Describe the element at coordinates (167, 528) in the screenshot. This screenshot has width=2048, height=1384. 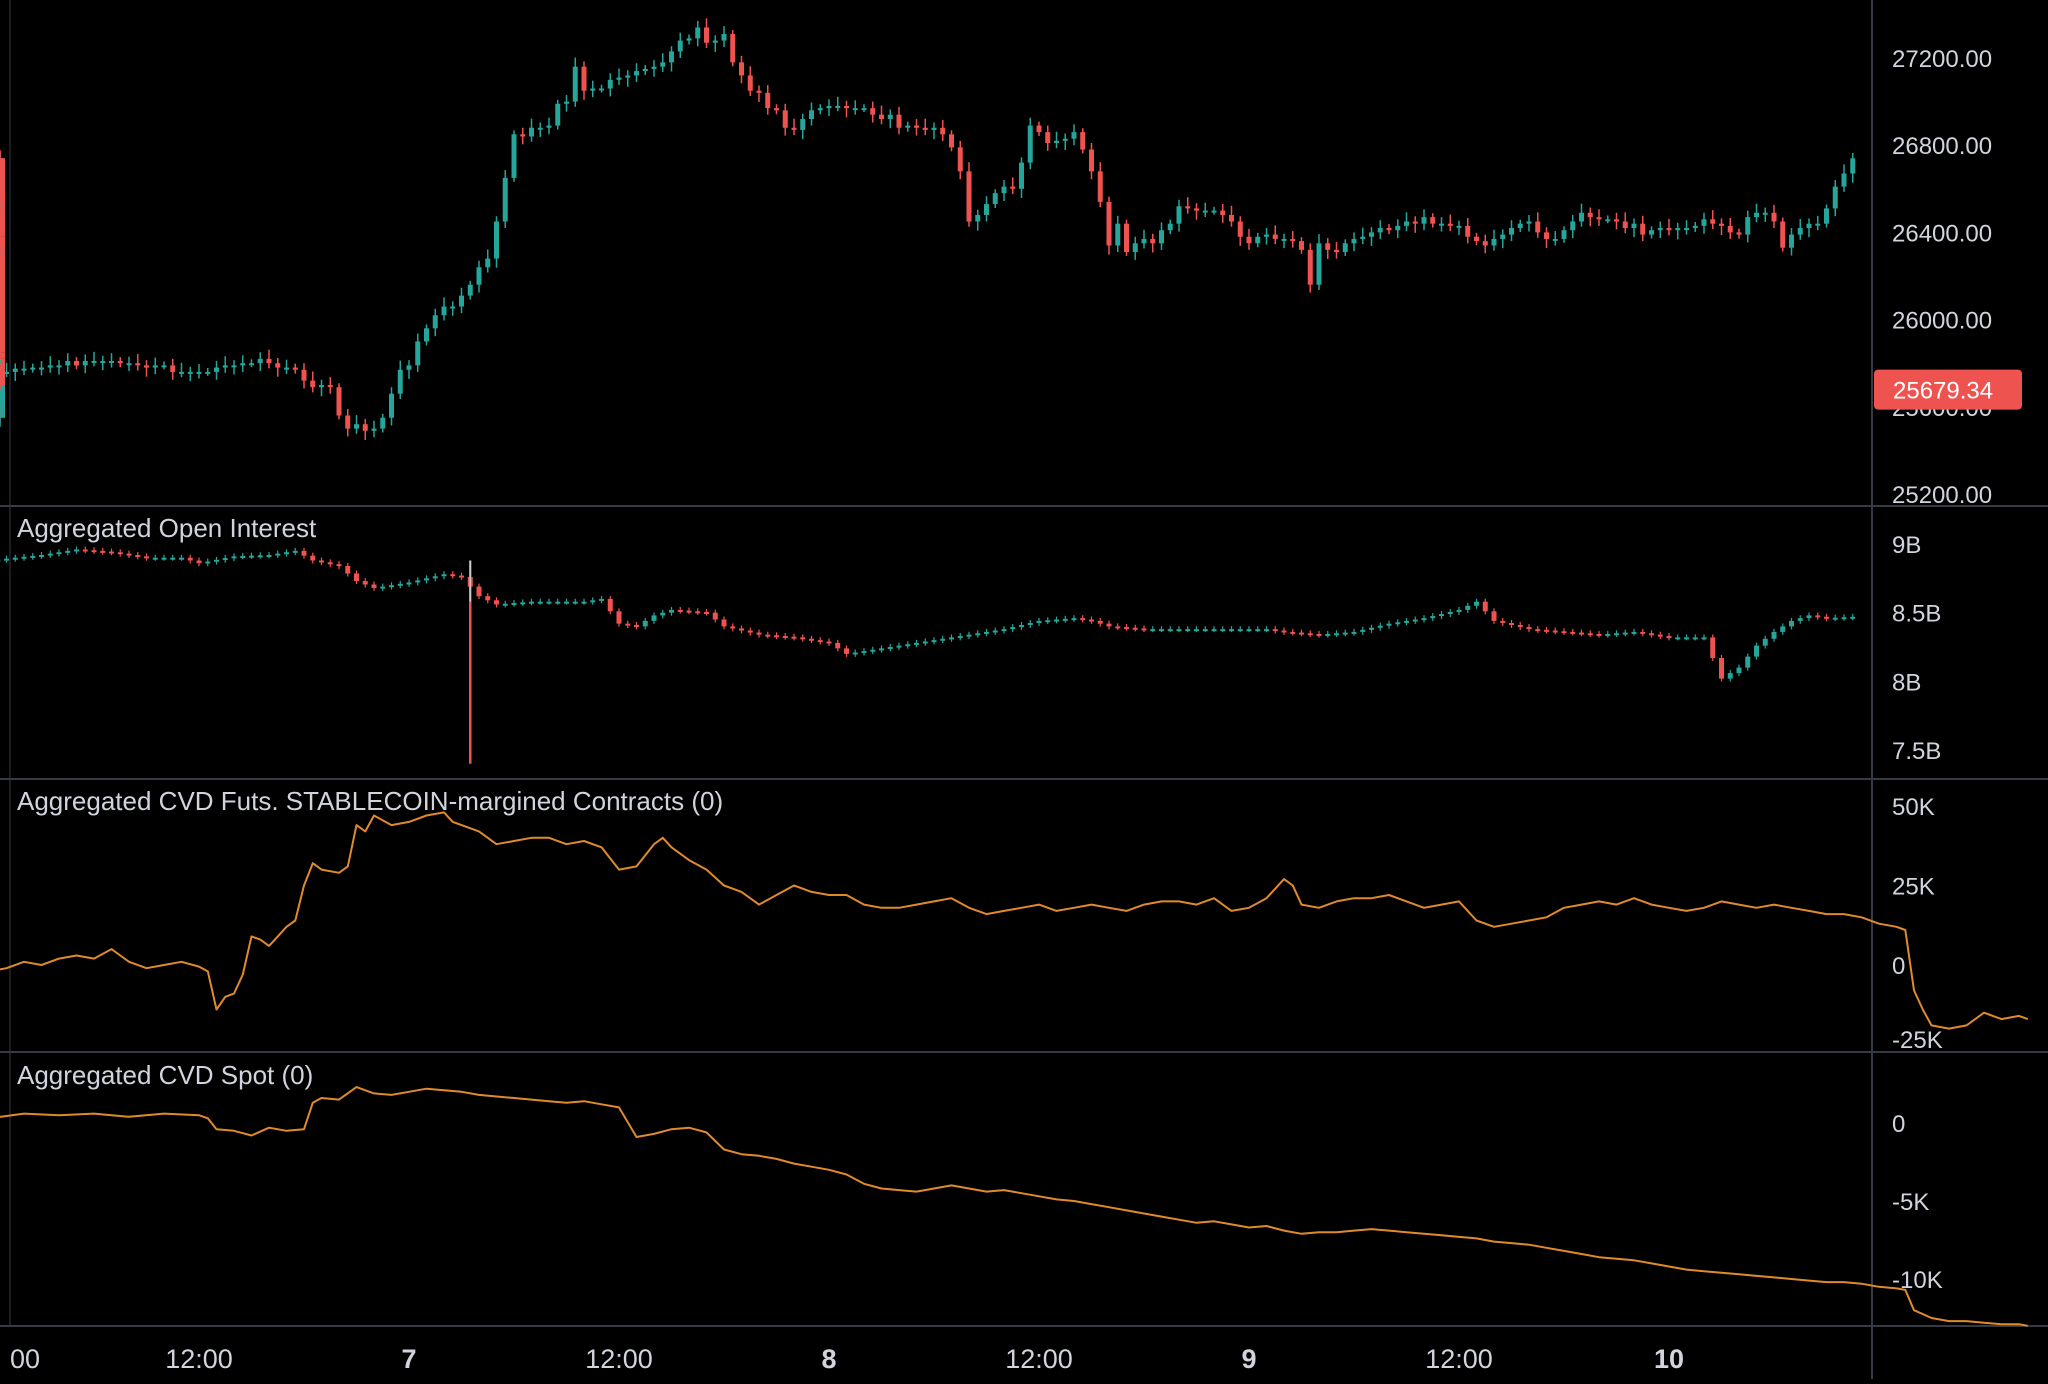
I see `oi-pane-title: Aggregated Open Interest` at that location.